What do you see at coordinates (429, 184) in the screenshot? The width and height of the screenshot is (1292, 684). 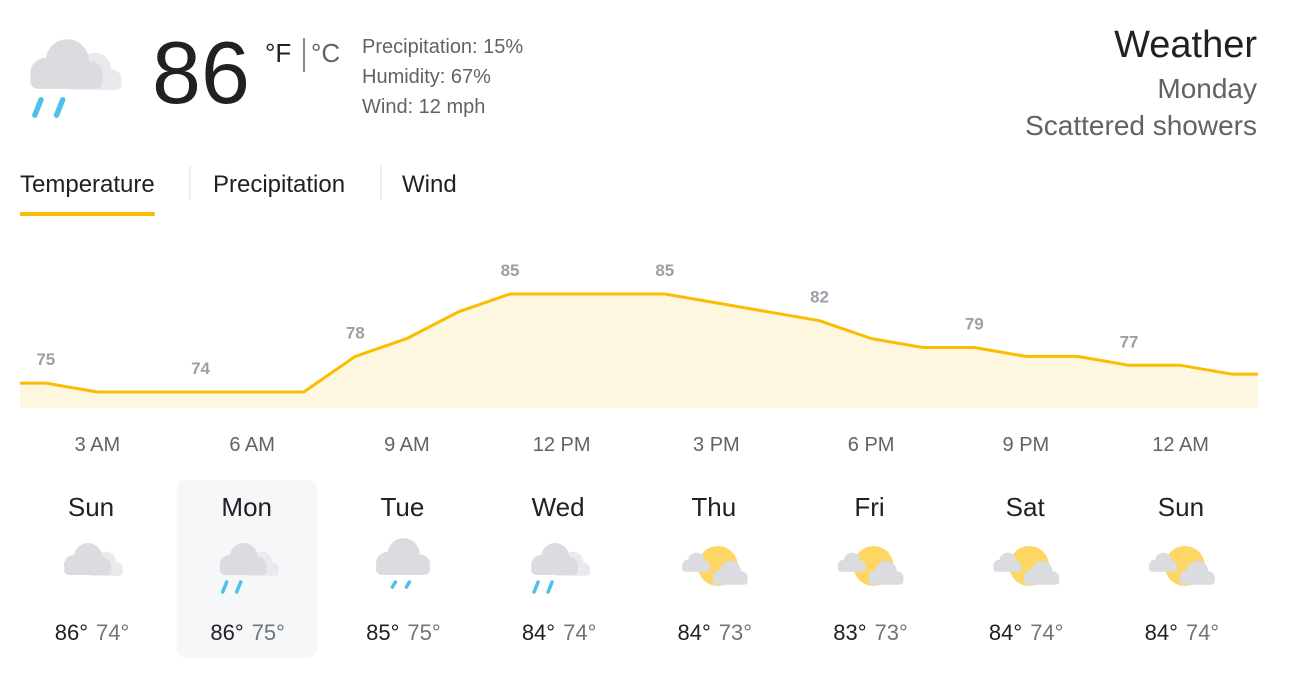 I see `tab: Wind` at bounding box center [429, 184].